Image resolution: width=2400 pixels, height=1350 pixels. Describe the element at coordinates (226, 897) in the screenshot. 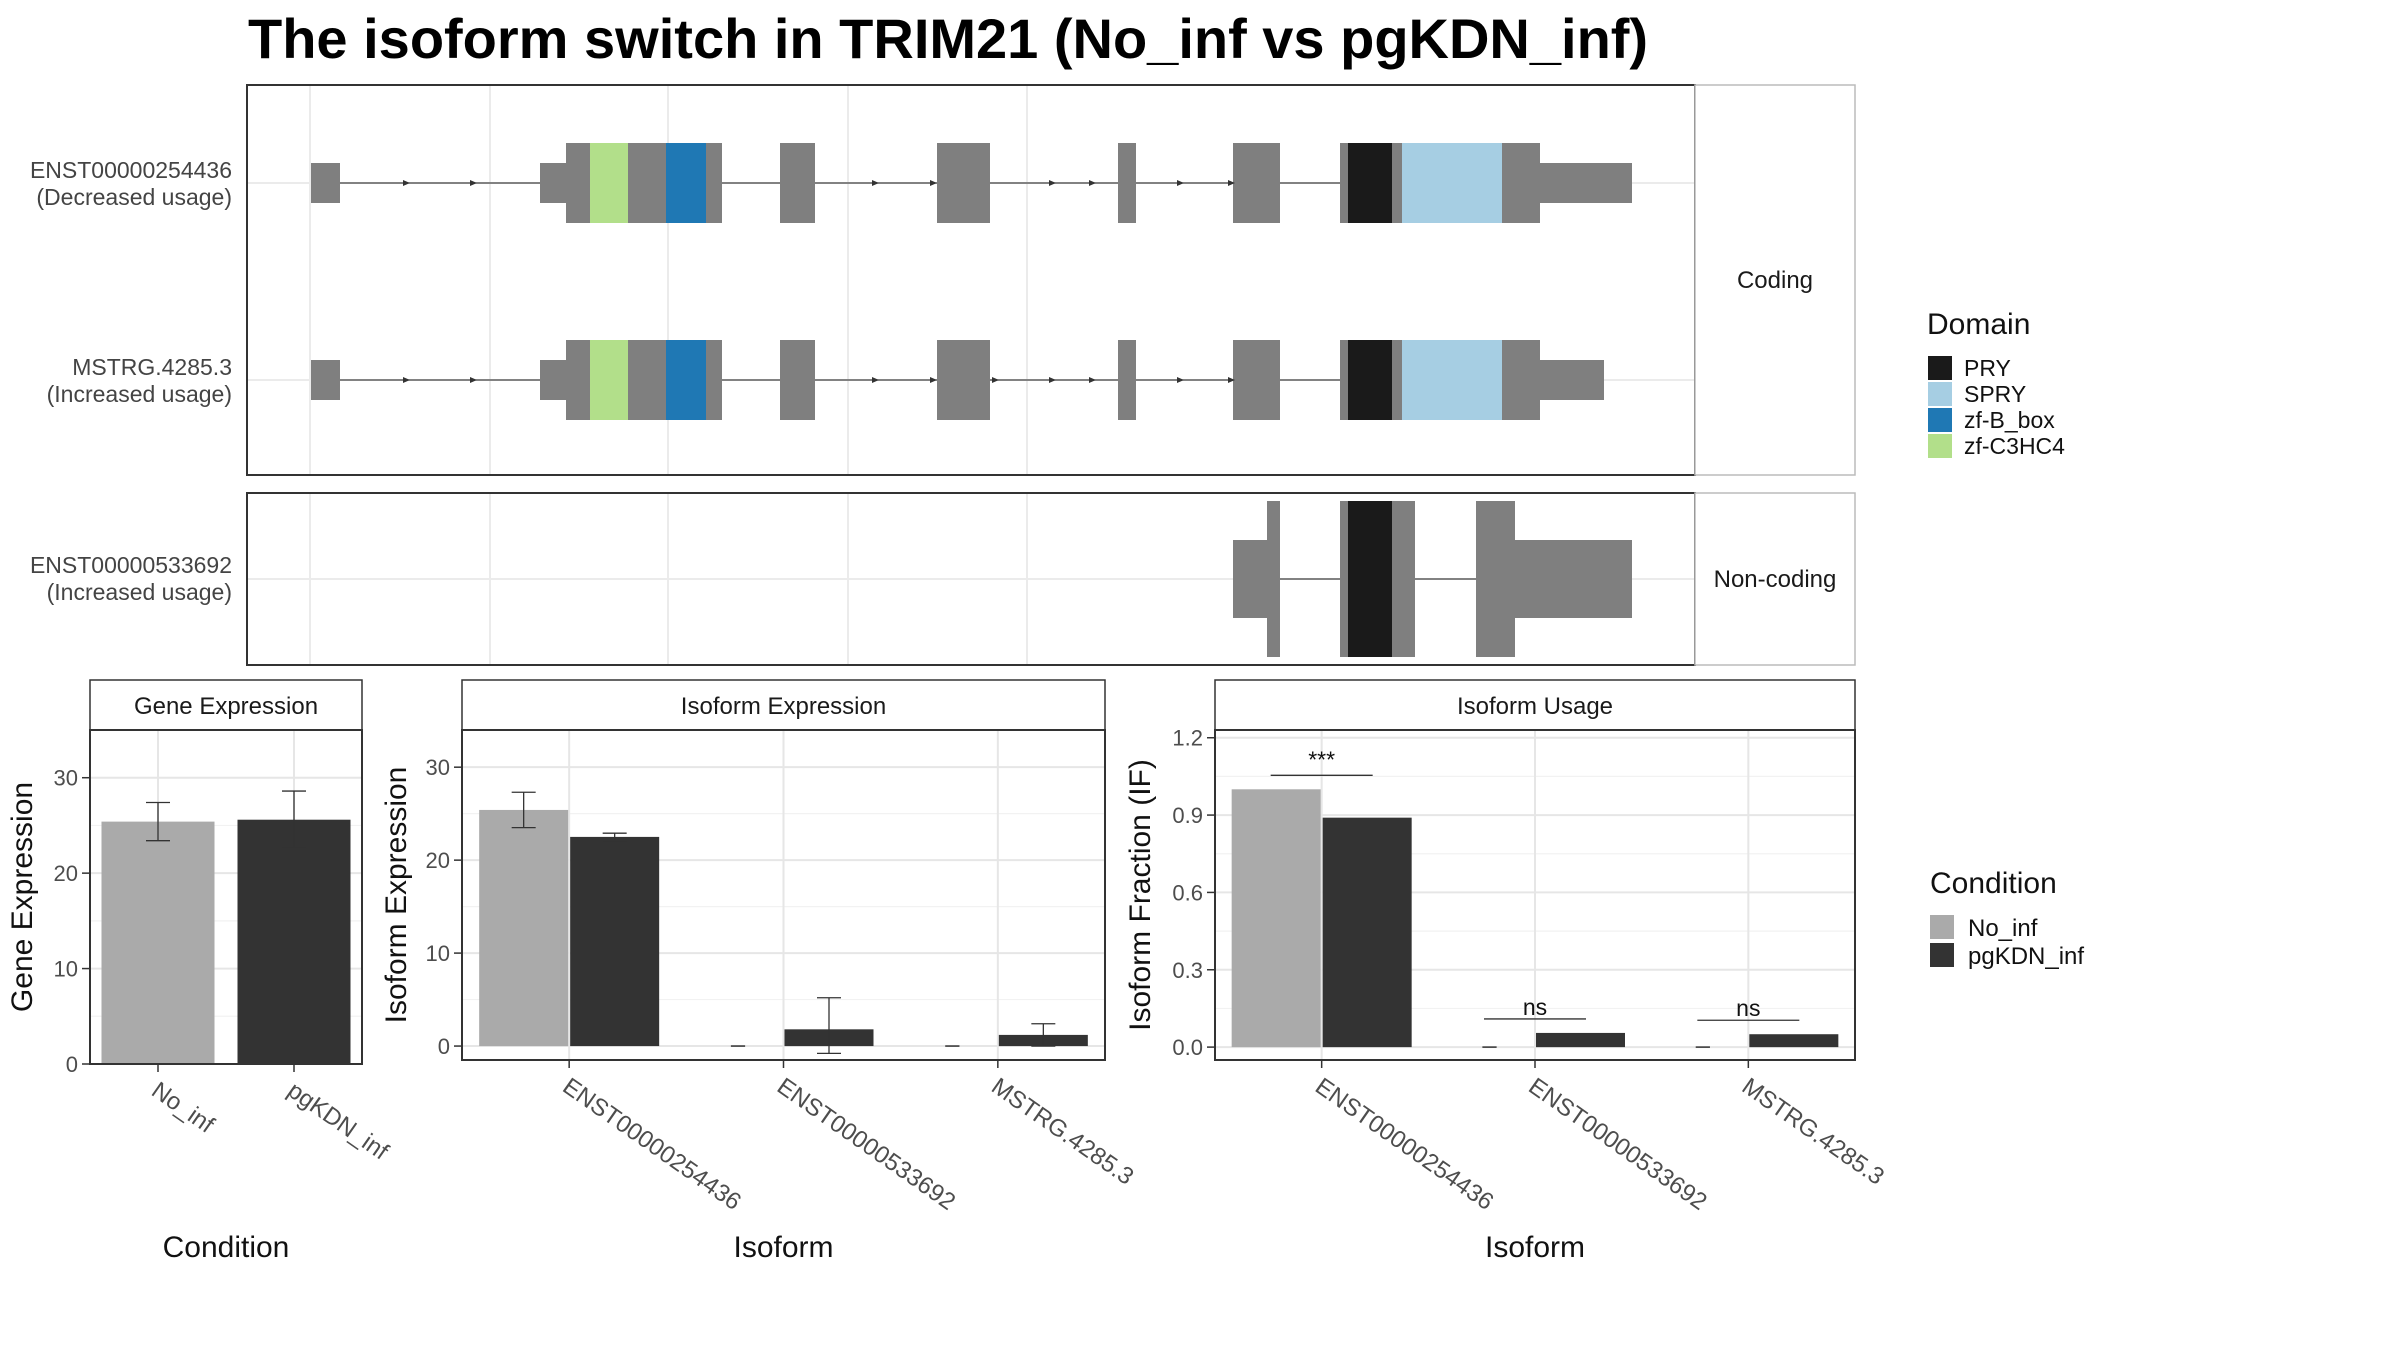

I see `panel-border` at that location.